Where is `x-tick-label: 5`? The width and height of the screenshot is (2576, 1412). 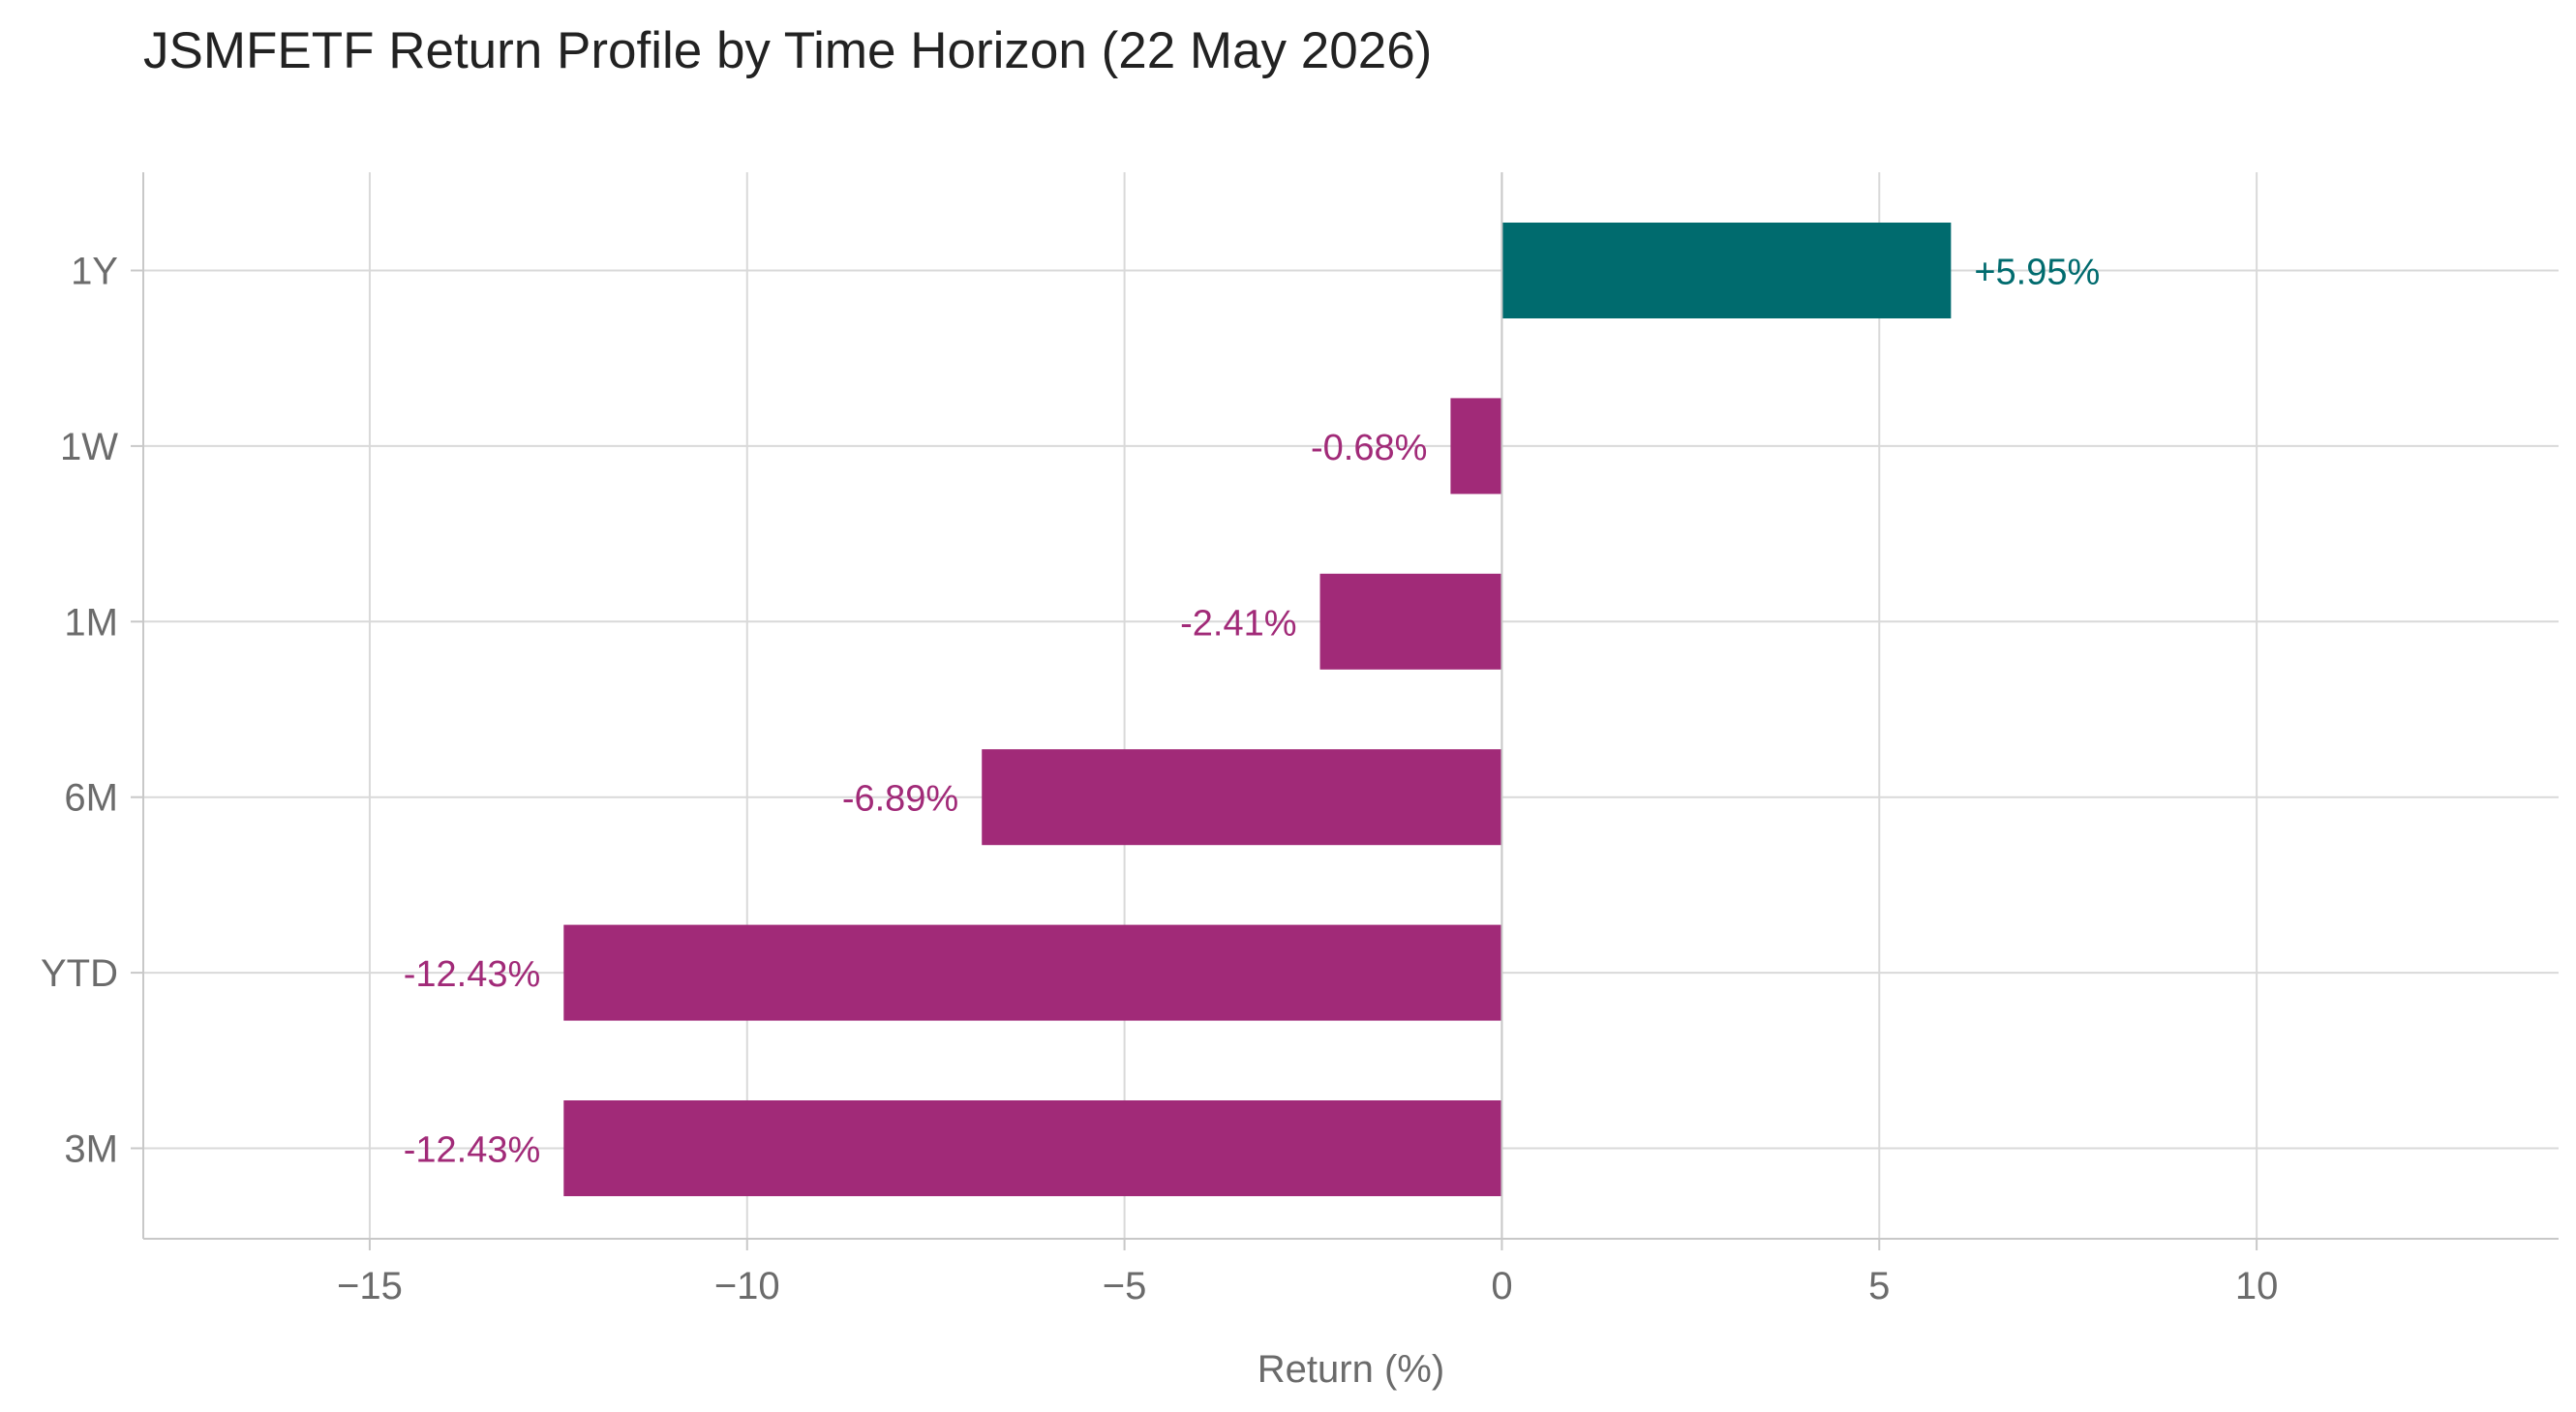
x-tick-label: 5 is located at coordinates (1879, 1286).